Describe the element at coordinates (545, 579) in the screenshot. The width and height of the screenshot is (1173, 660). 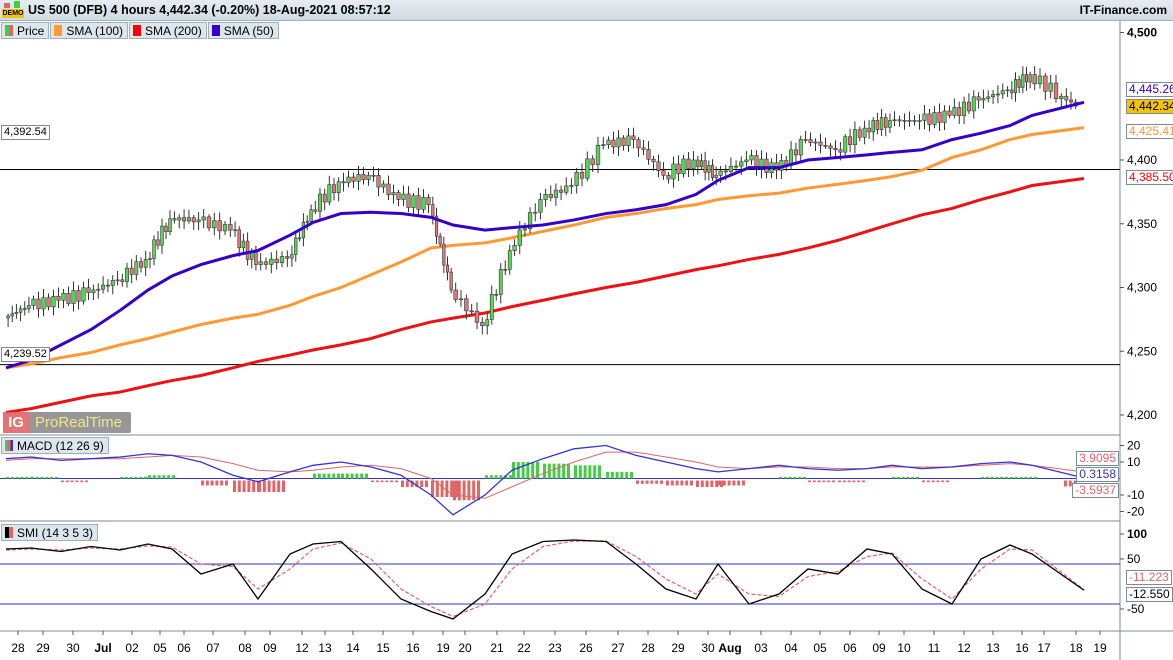
I see `smi-line` at that location.